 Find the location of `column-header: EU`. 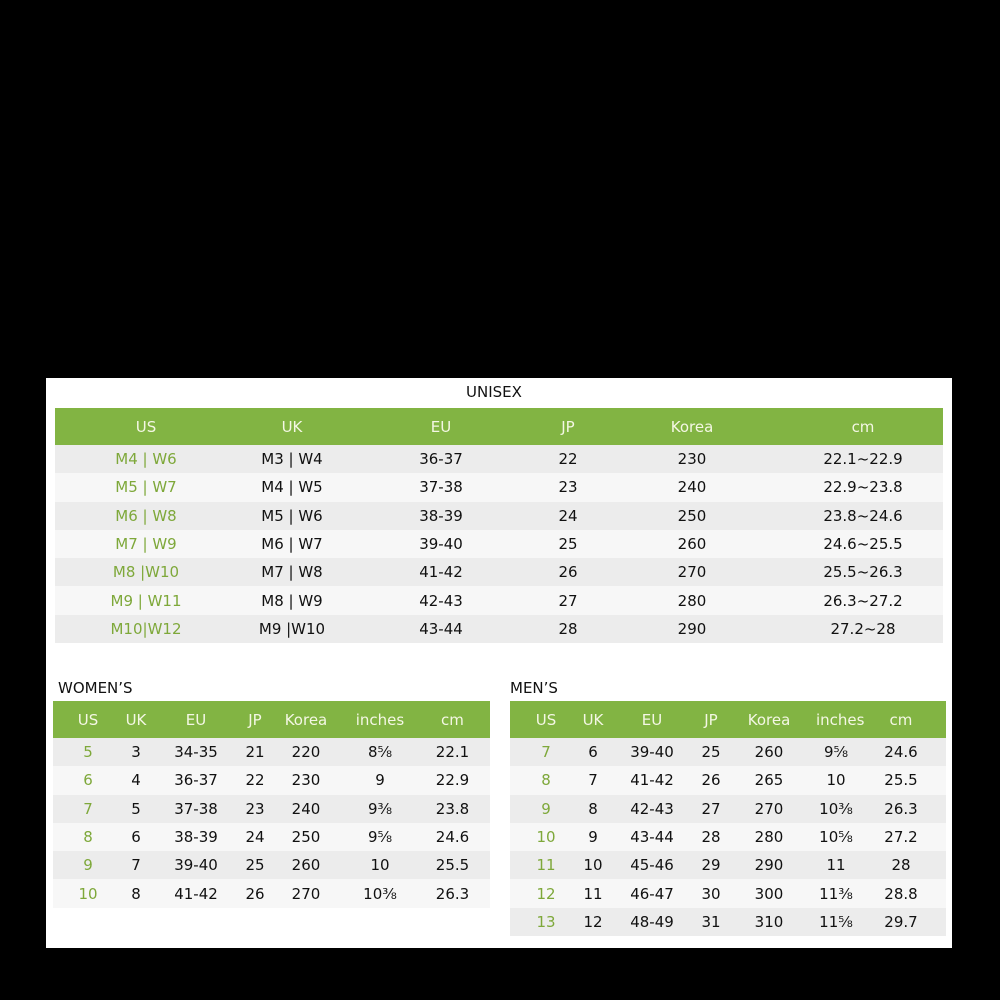

column-header: EU is located at coordinates (652, 719).